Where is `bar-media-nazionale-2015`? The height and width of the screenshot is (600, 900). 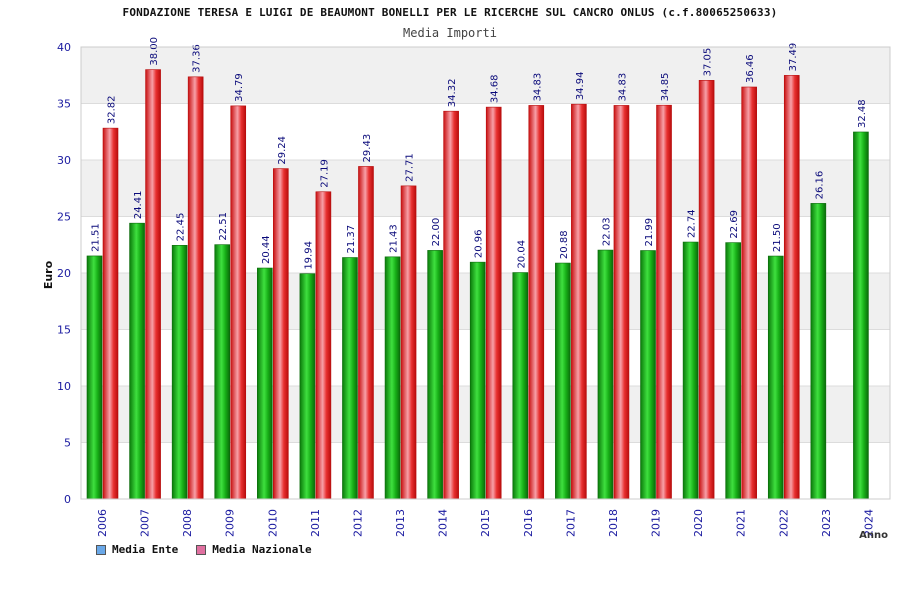
bar-media-nazionale-2015 is located at coordinates (493, 303).